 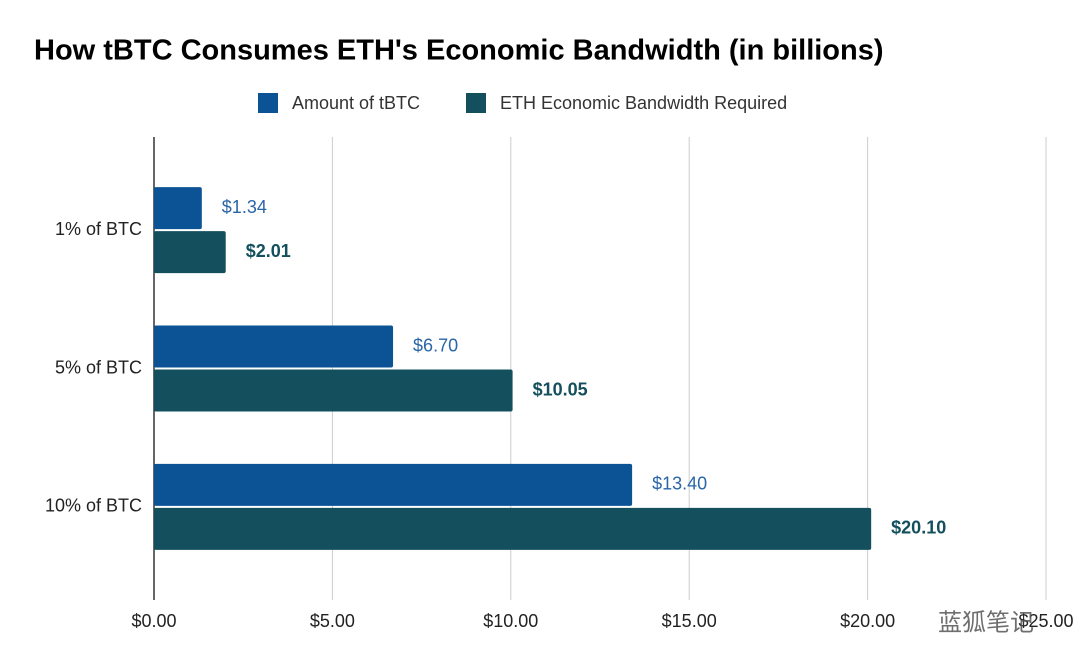 What do you see at coordinates (332, 621) in the screenshot?
I see `x-tick-label: $5.00` at bounding box center [332, 621].